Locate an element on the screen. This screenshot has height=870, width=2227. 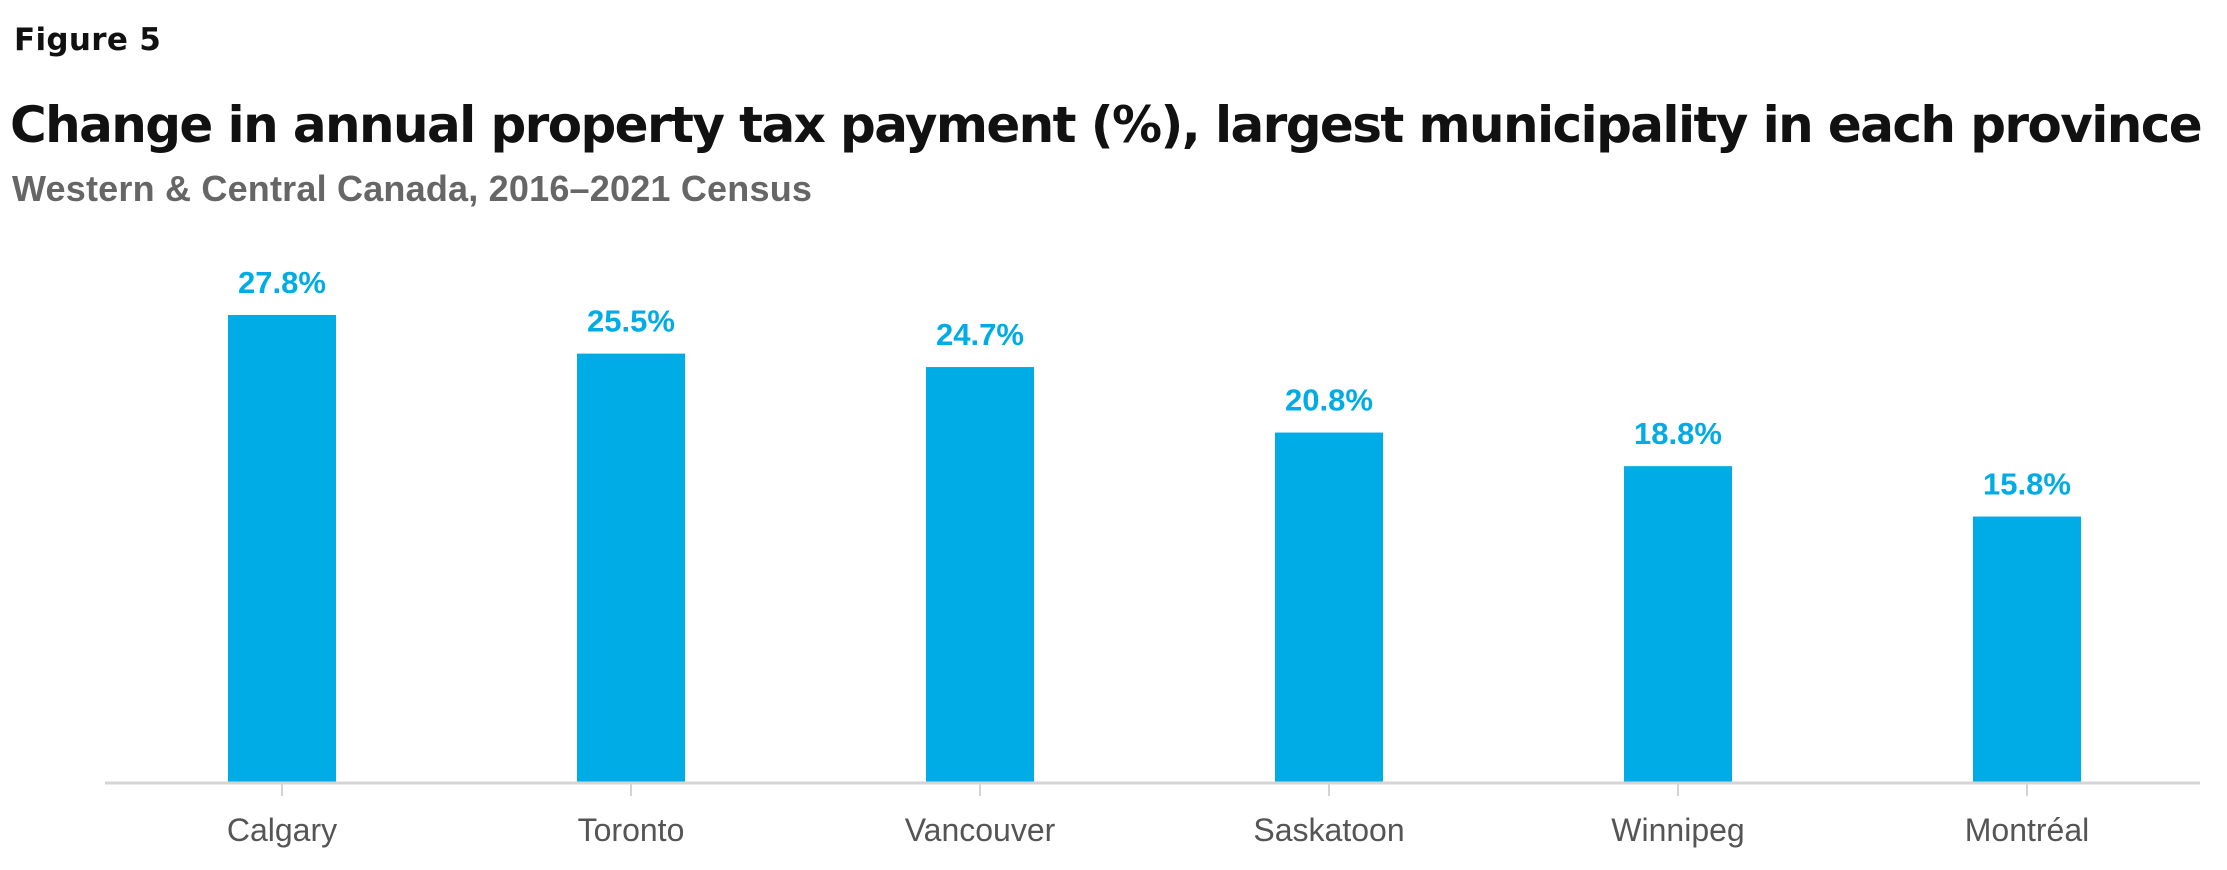
category-label-winnipeg: Winnipeg is located at coordinates (1677, 830).